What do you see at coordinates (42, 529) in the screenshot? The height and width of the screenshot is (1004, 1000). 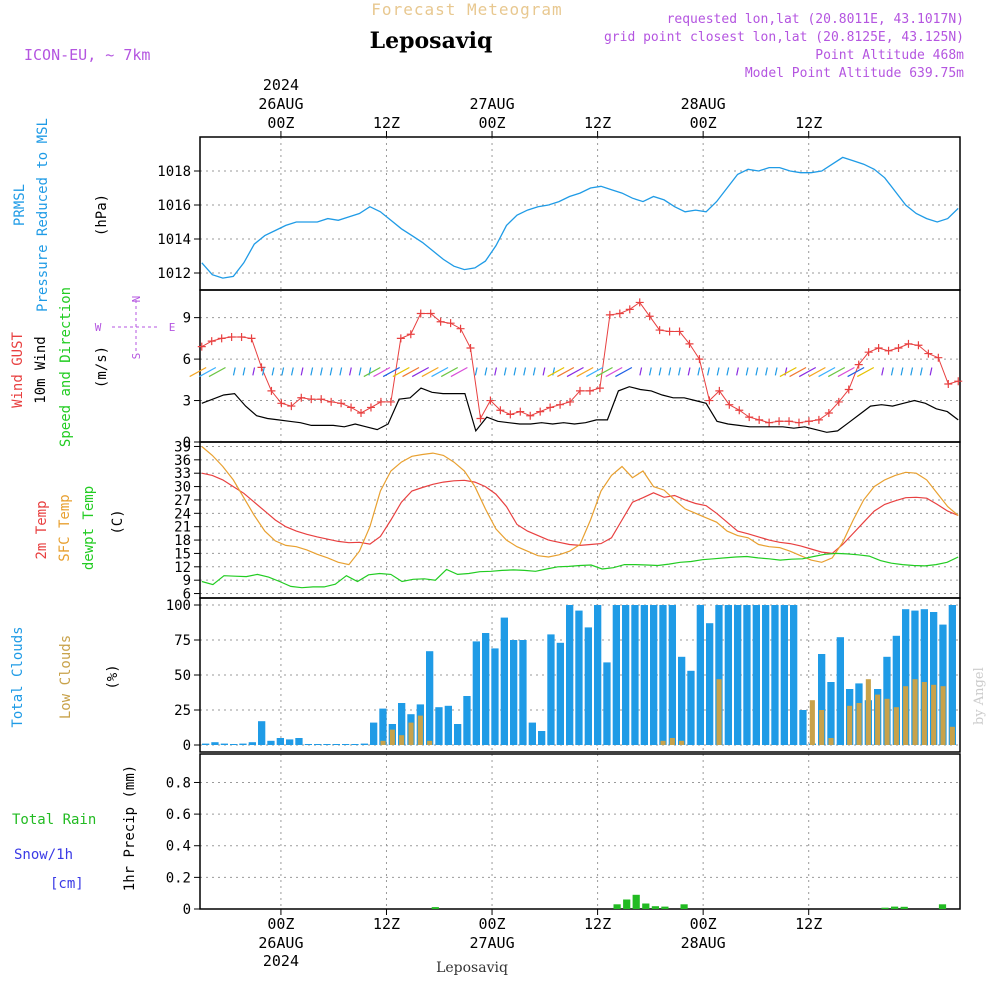 I see `temp-label-2m: 2m Temp` at bounding box center [42, 529].